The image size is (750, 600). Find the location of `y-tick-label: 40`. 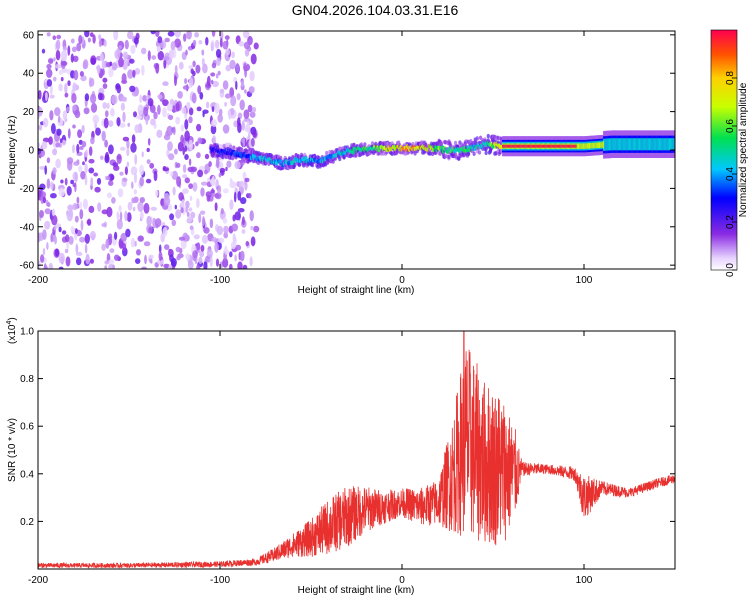

y-tick-label: 40 is located at coordinates (29, 74).